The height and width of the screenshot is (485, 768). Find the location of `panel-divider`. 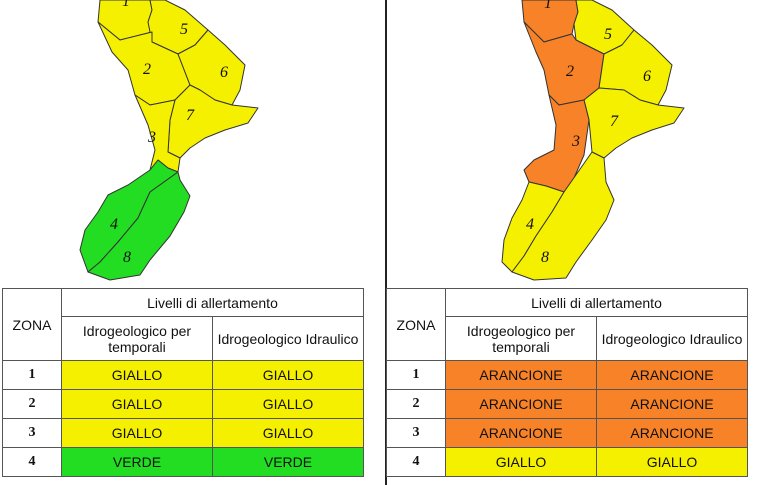

panel-divider is located at coordinates (386, 242).